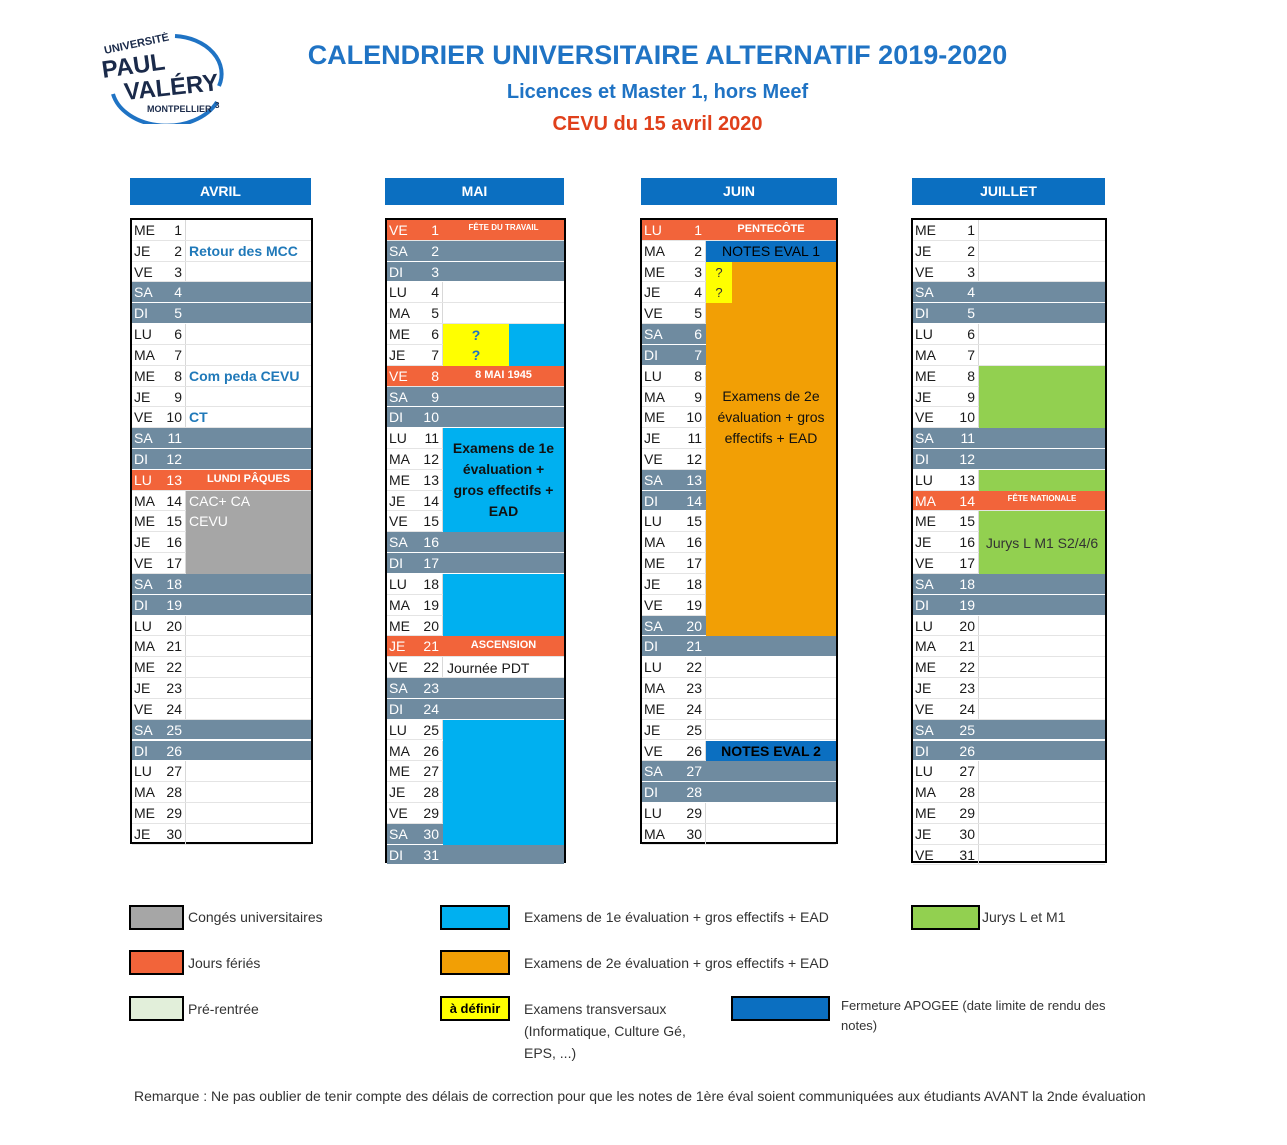 The width and height of the screenshot is (1287, 1145). Describe the element at coordinates (159, 459) in the screenshot. I see `day-cell: DI 12` at that location.